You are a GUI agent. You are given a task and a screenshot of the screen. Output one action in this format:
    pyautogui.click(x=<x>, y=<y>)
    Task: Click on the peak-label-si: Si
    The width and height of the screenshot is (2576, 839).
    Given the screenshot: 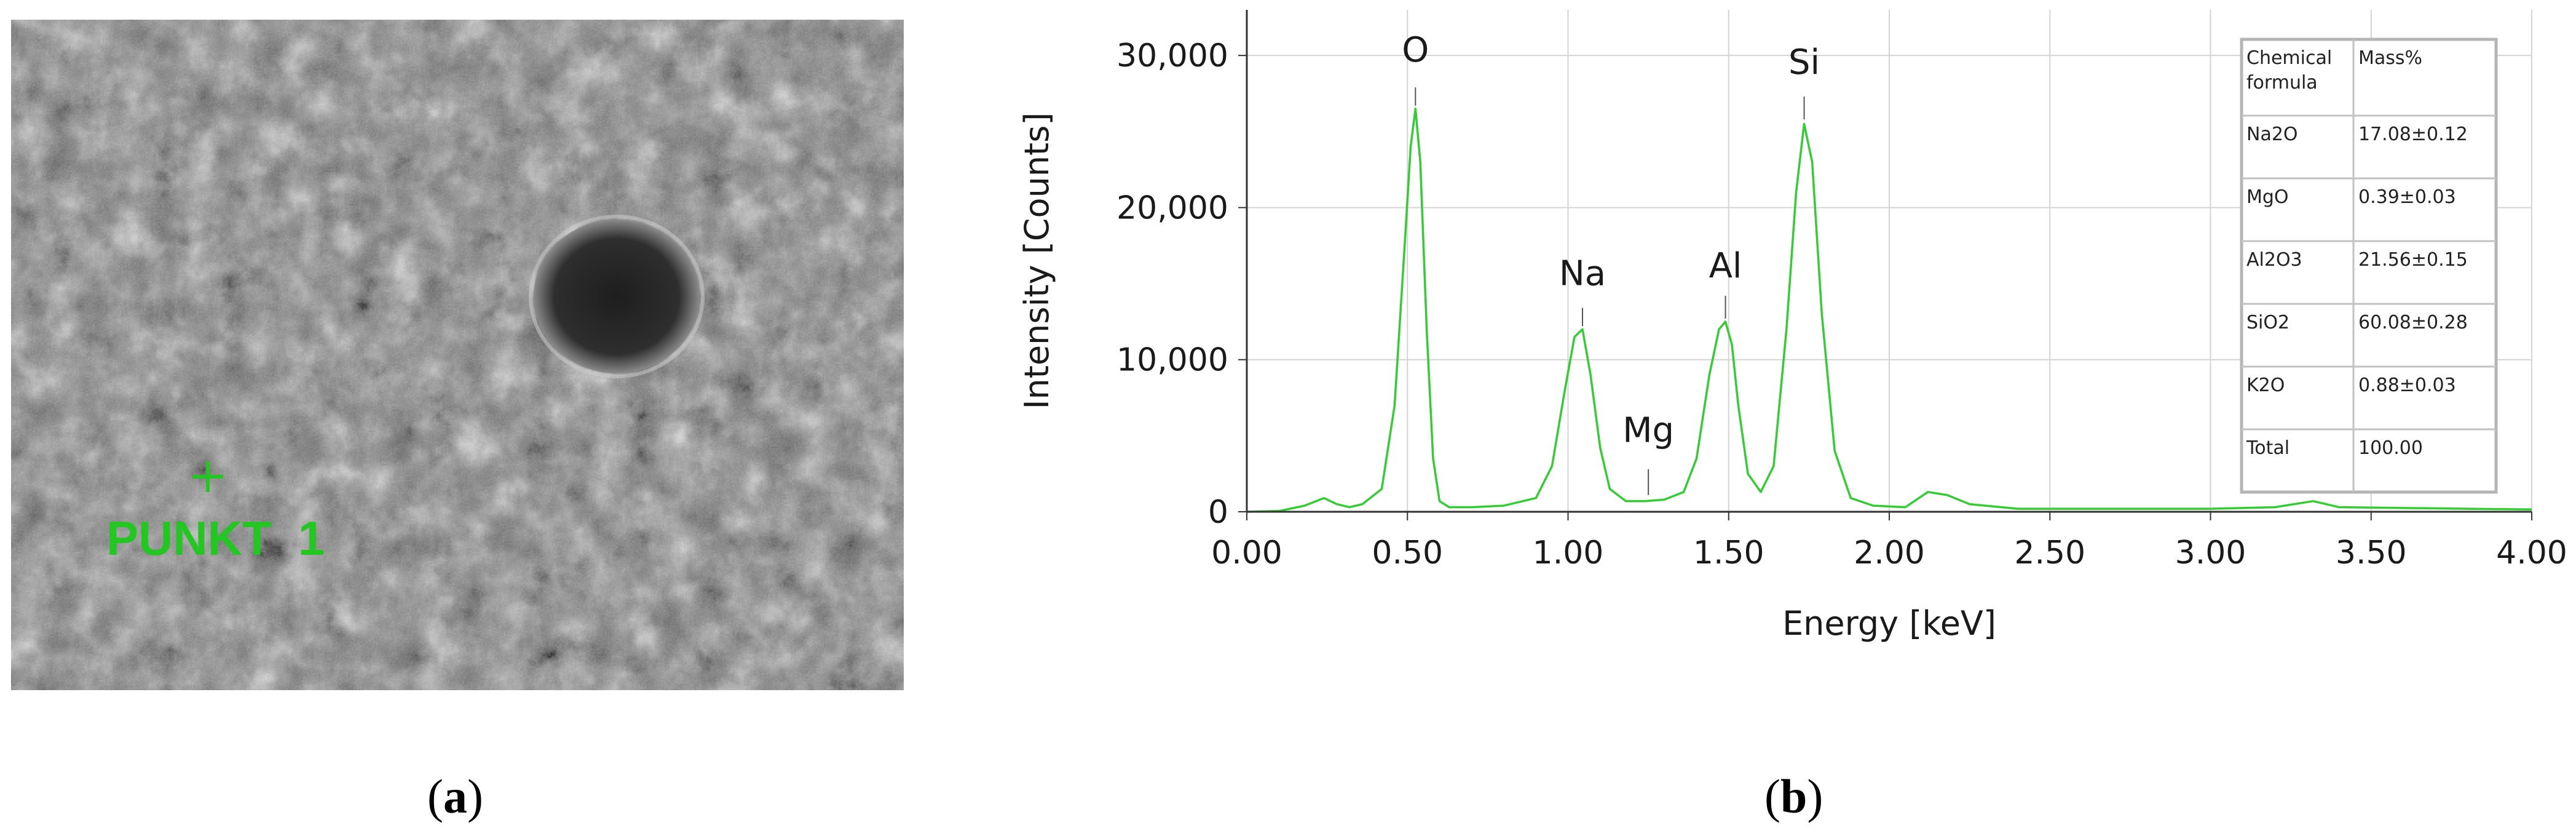 What is the action you would take?
    pyautogui.click(x=1804, y=81)
    